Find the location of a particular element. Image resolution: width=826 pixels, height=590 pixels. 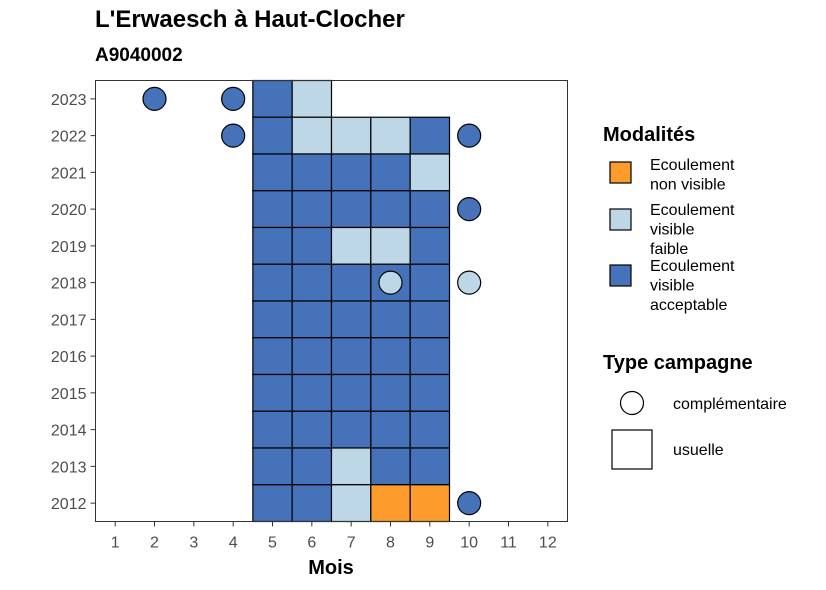

x-tick-label: 10 is located at coordinates (469, 543).